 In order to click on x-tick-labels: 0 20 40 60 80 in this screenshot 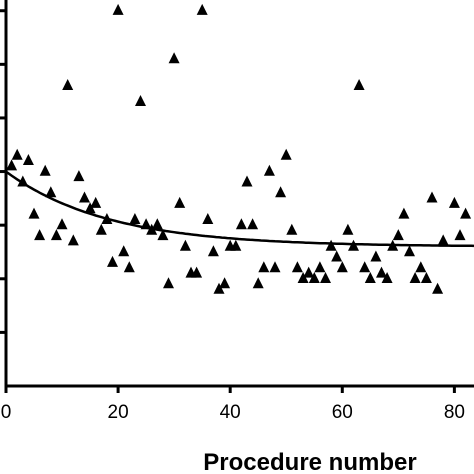, I will do `click(233, 412)`.